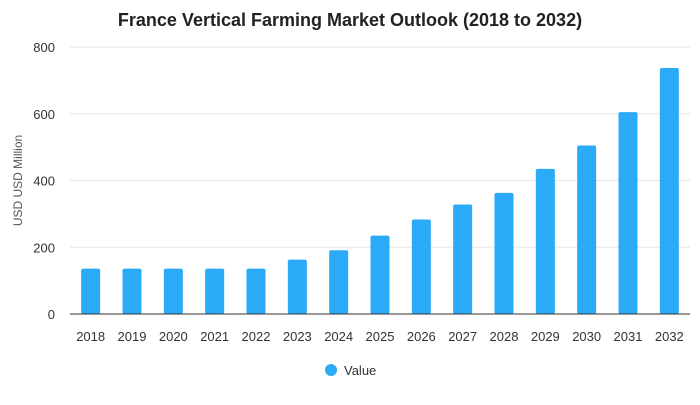  I want to click on y-axis-label: USD USD Million, so click(18, 180).